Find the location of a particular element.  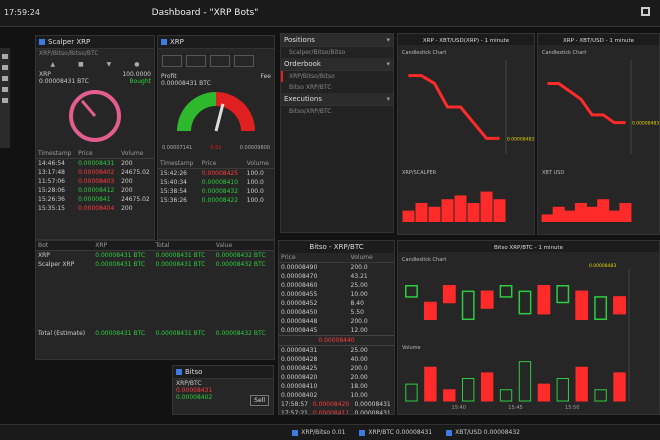

trade-row: 17:58:57 0.00008420 0.00008431 is located at coordinates (336, 404).